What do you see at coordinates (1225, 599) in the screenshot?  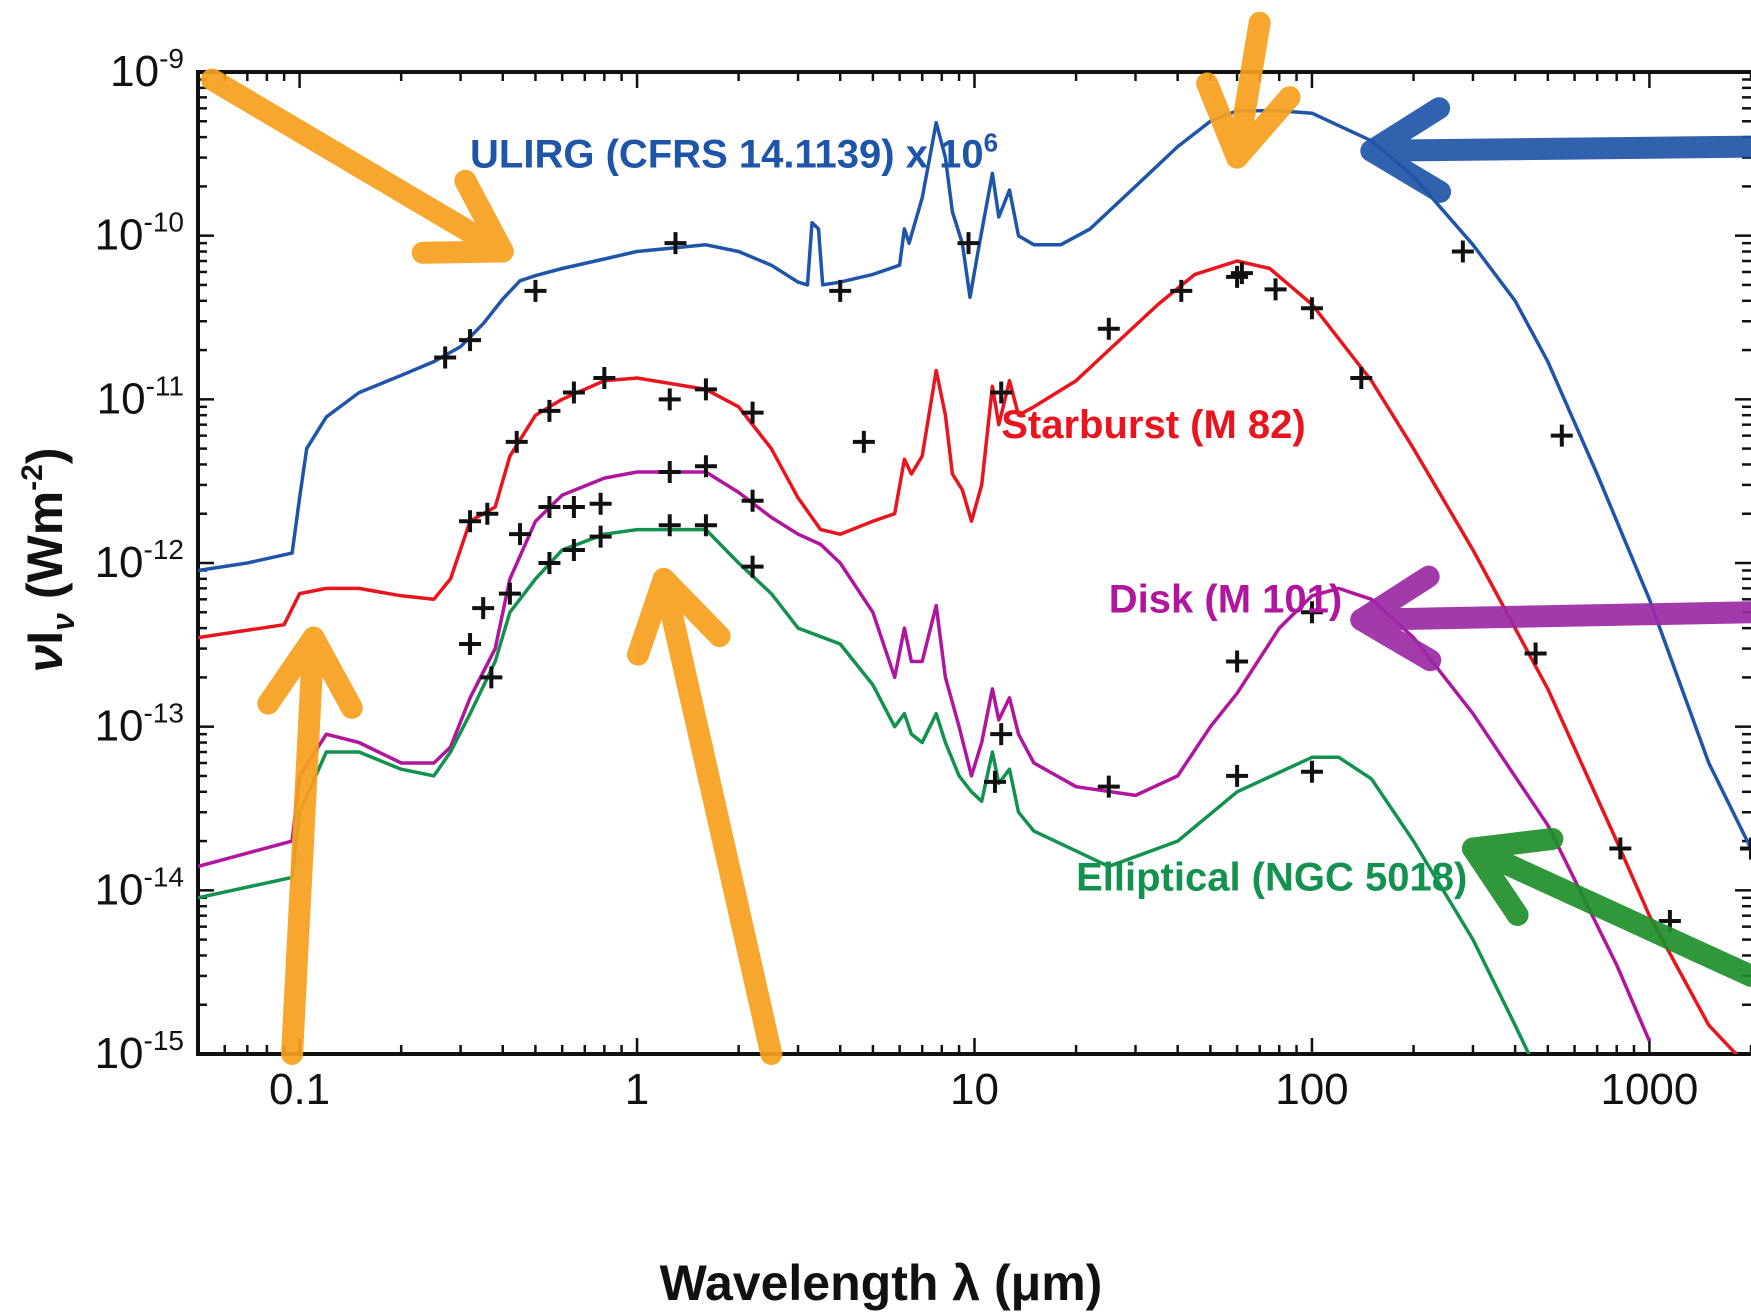 I see `series-label-2: Disk (M 101)` at bounding box center [1225, 599].